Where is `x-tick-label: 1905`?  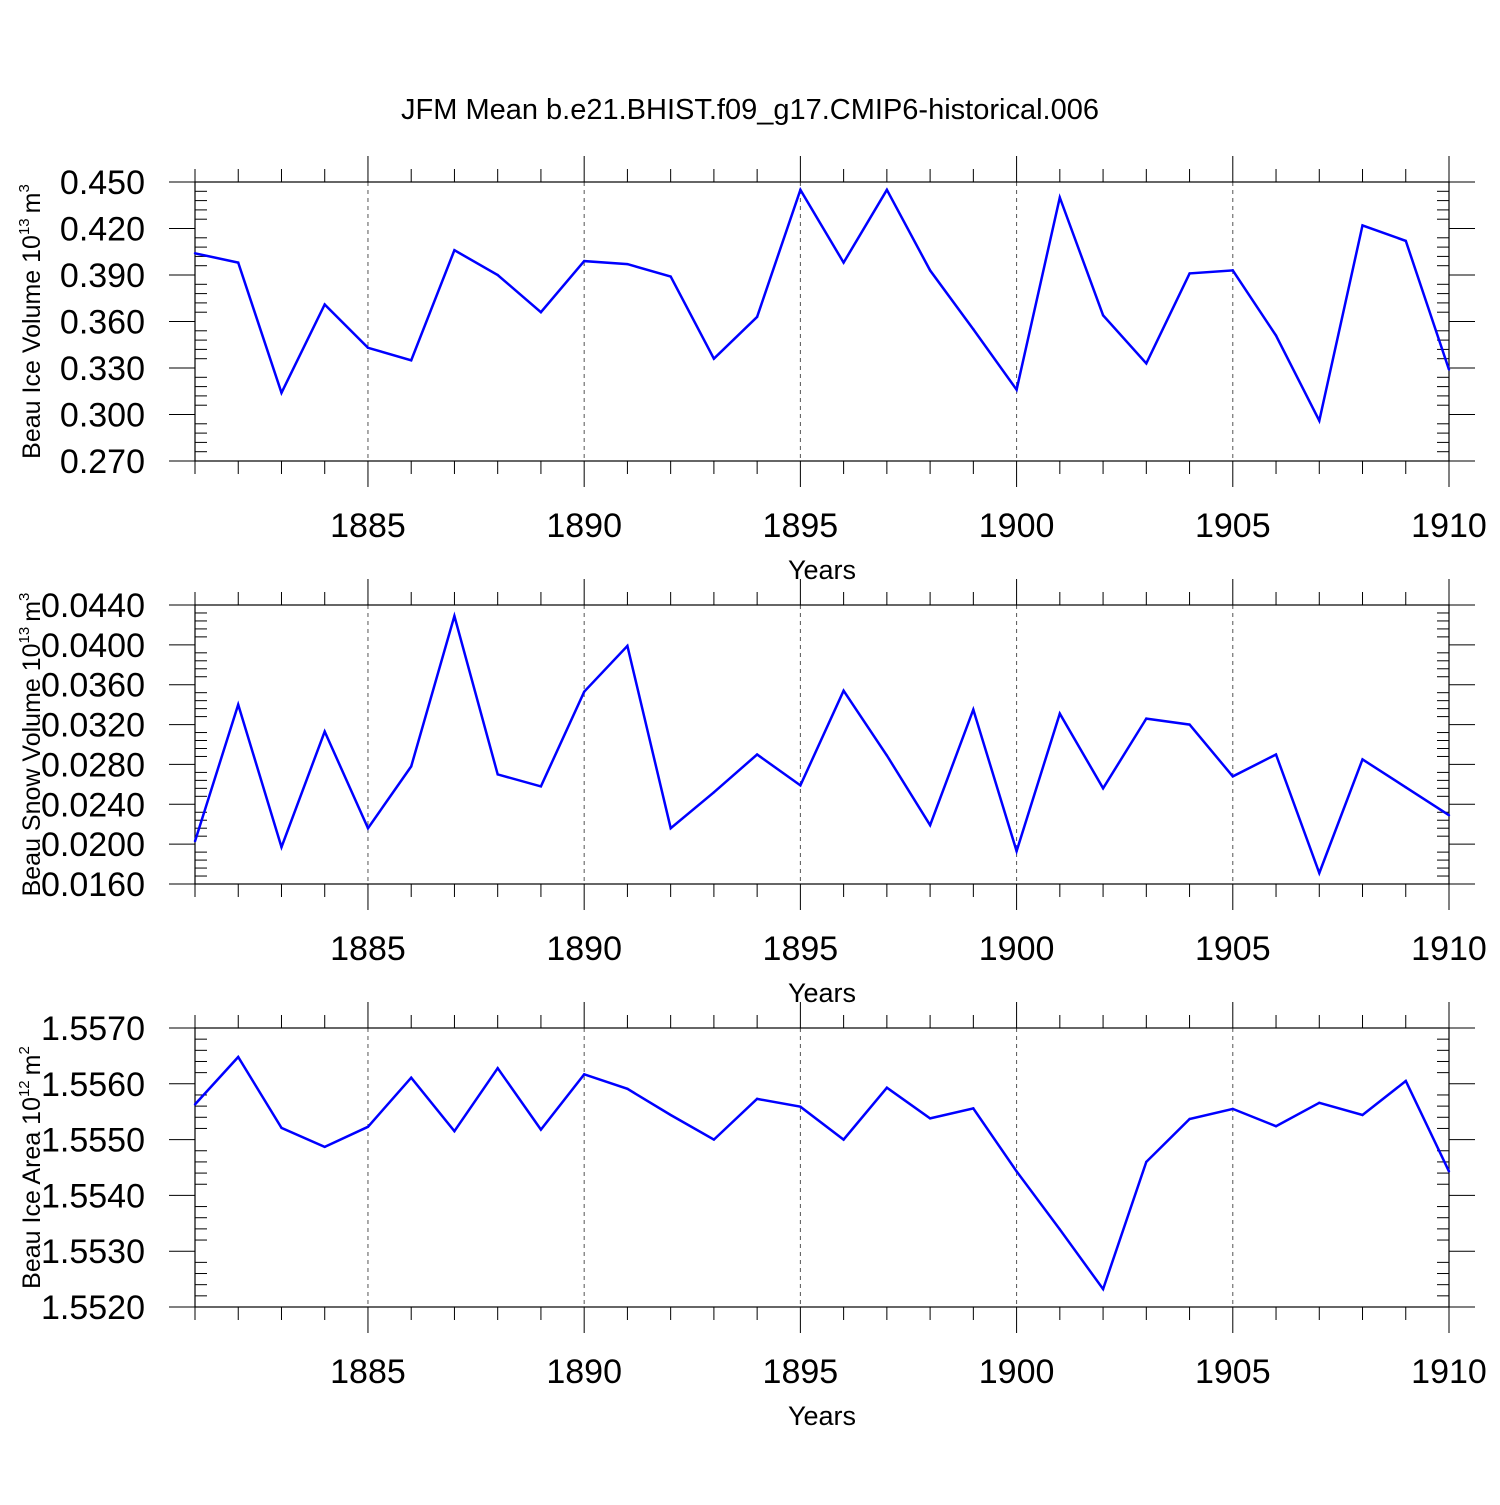 x-tick-label: 1905 is located at coordinates (1233, 949).